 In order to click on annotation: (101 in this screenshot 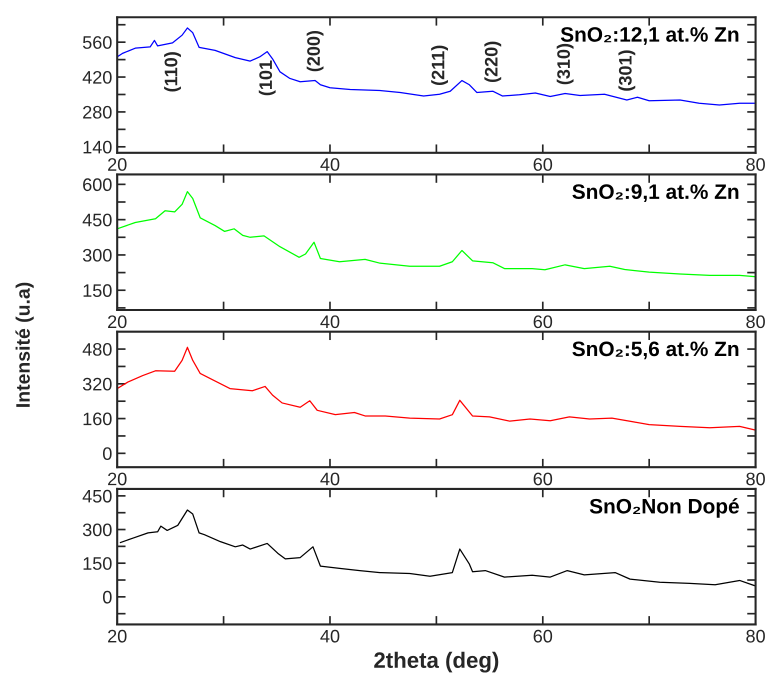, I will do `click(267, 78)`.